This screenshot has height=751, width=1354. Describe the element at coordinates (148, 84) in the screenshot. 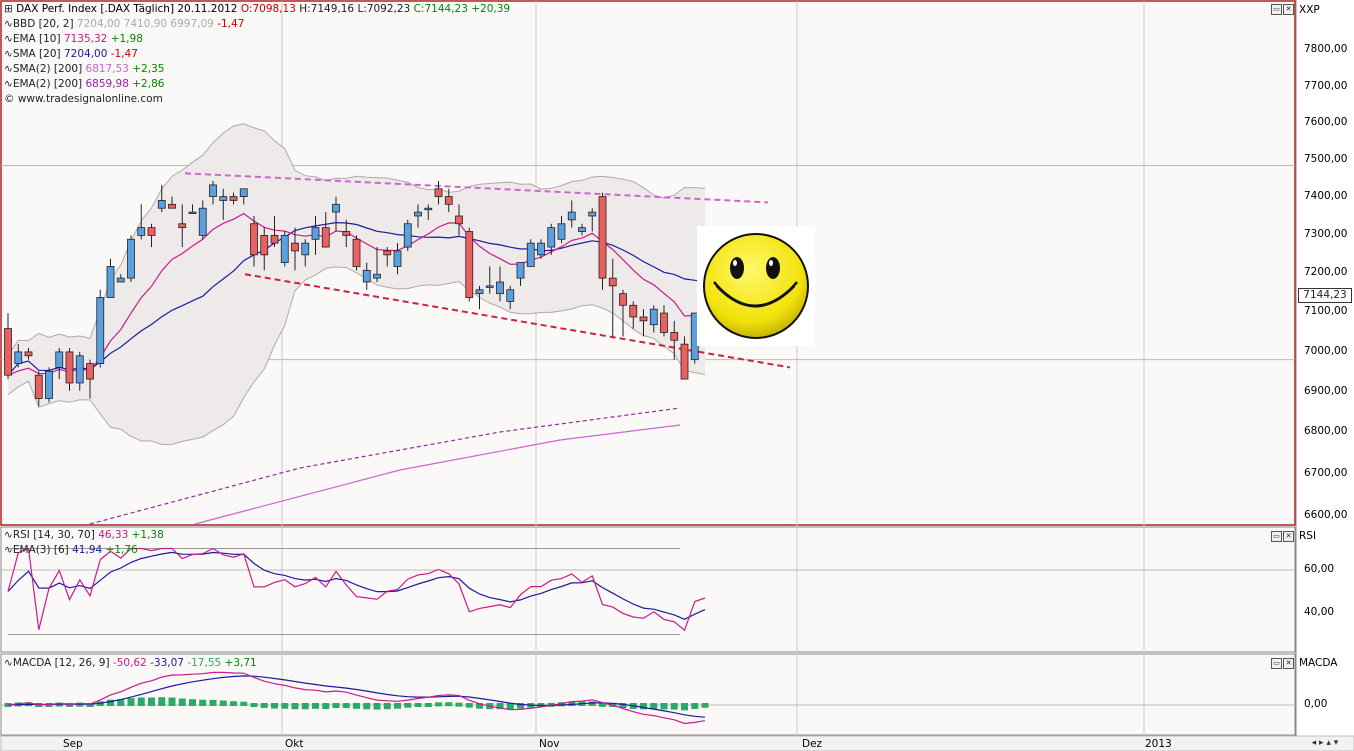

I see `indicator-change: +2,86` at that location.